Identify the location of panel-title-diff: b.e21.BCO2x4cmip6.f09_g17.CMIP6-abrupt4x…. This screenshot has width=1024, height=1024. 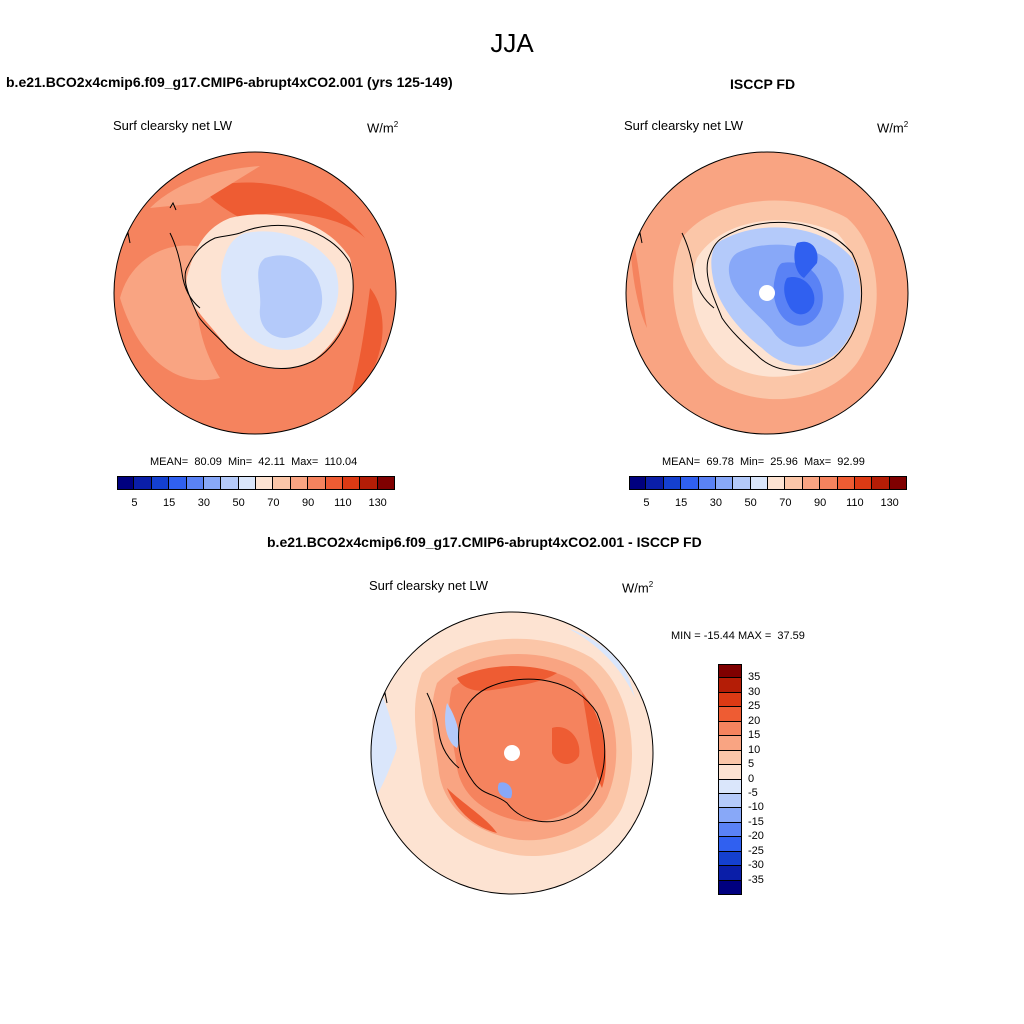
(484, 542).